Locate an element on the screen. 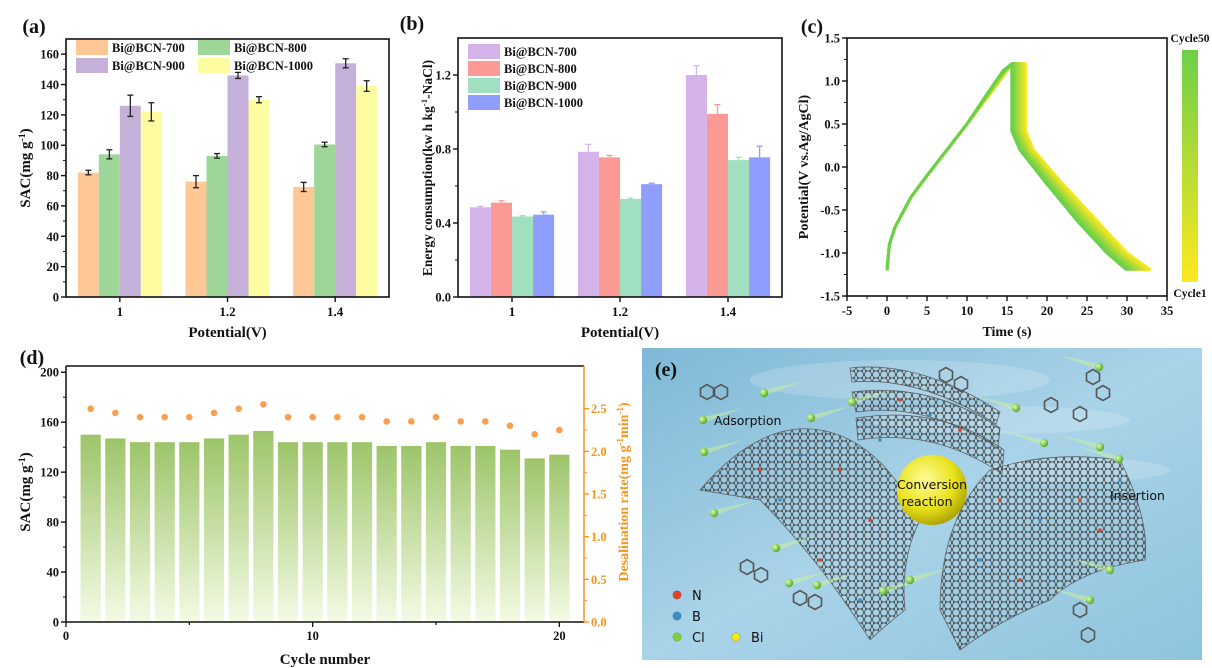  x-tick-label: 1.2 is located at coordinates (620, 311).